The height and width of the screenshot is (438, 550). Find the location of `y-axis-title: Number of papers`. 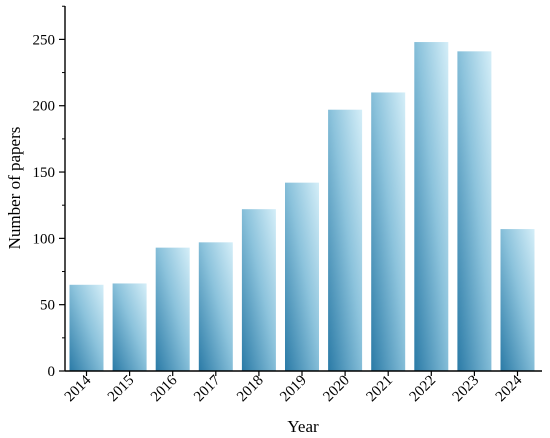

y-axis-title: Number of papers is located at coordinates (14, 188).